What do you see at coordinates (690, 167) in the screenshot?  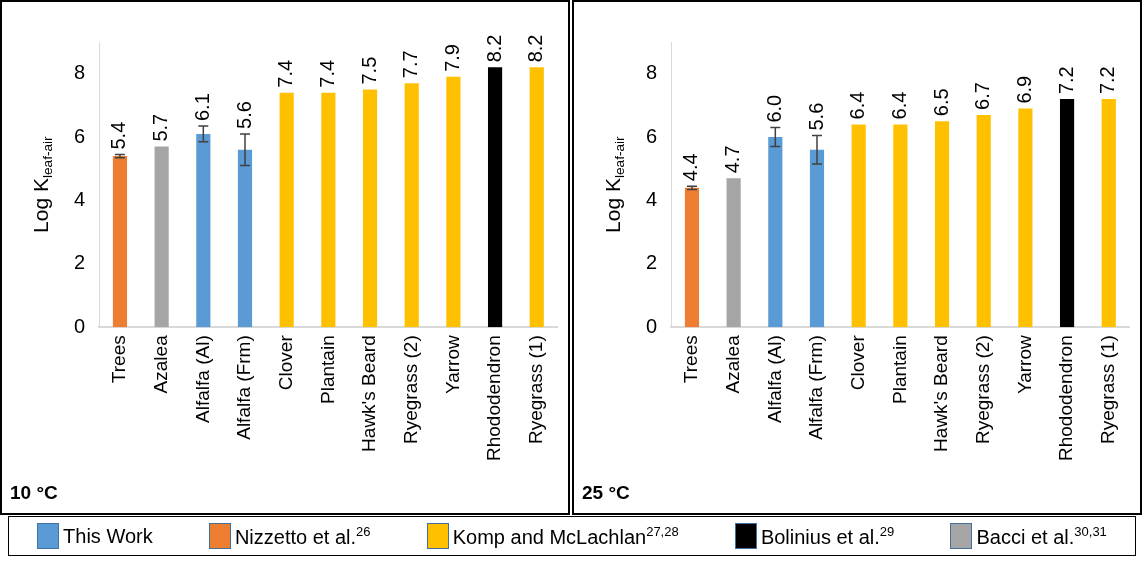 I see `data-label: 4.4` at bounding box center [690, 167].